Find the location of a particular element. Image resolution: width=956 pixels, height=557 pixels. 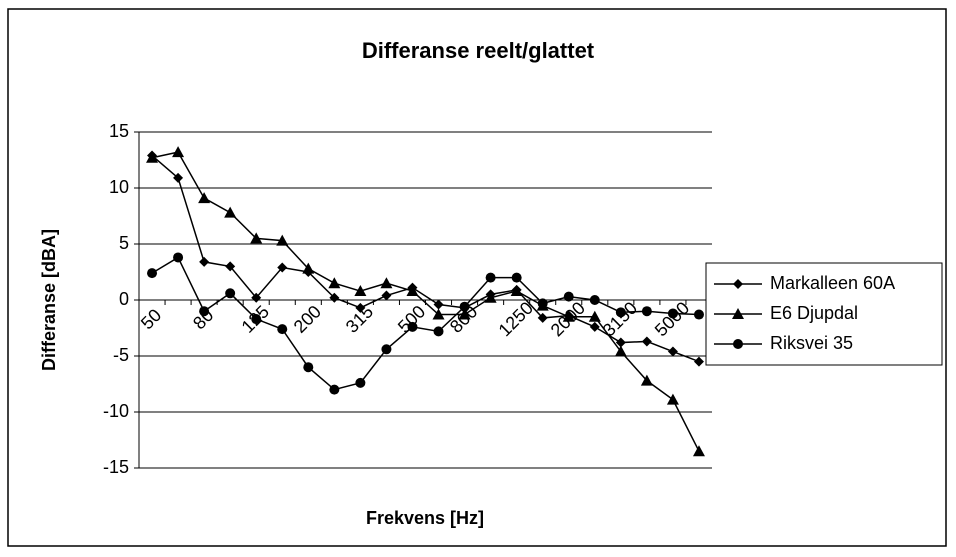

y-tick-label: -15 is located at coordinates (116, 467).